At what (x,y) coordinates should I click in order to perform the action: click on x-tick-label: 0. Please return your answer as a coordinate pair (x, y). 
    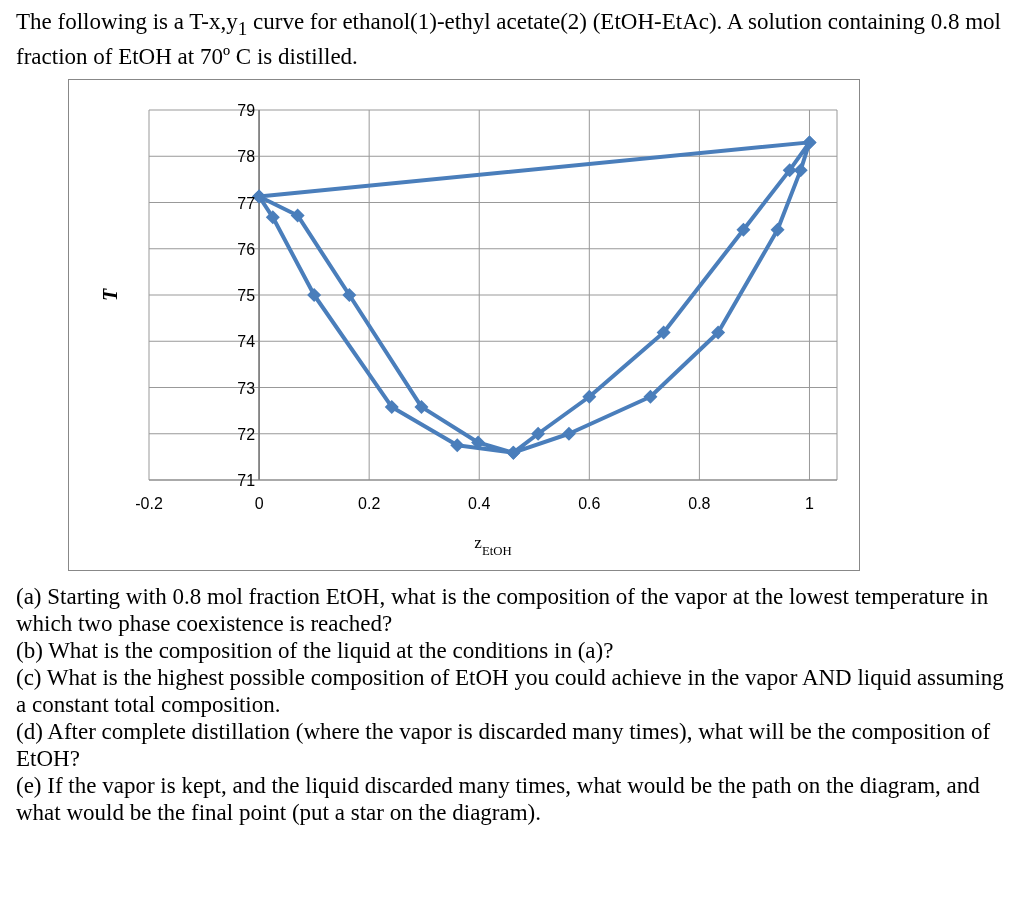
    Looking at the image, I should click on (259, 503).